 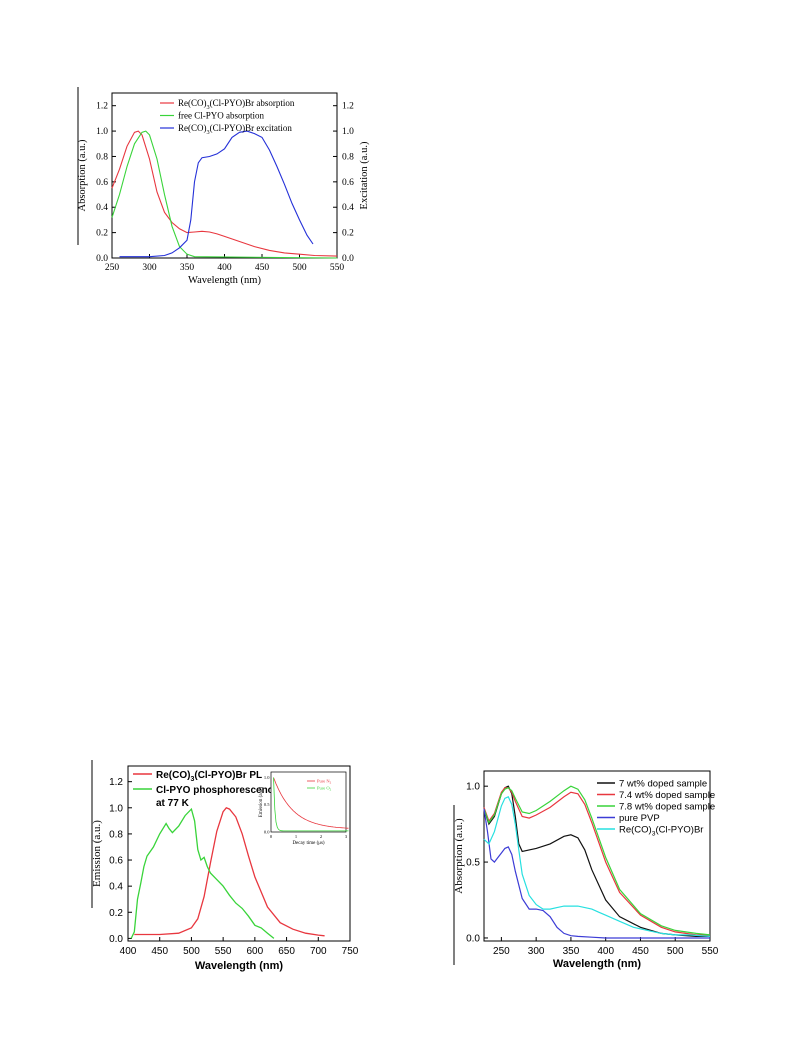 I want to click on y-tick-label-right: 0.6, so click(x=348, y=183).